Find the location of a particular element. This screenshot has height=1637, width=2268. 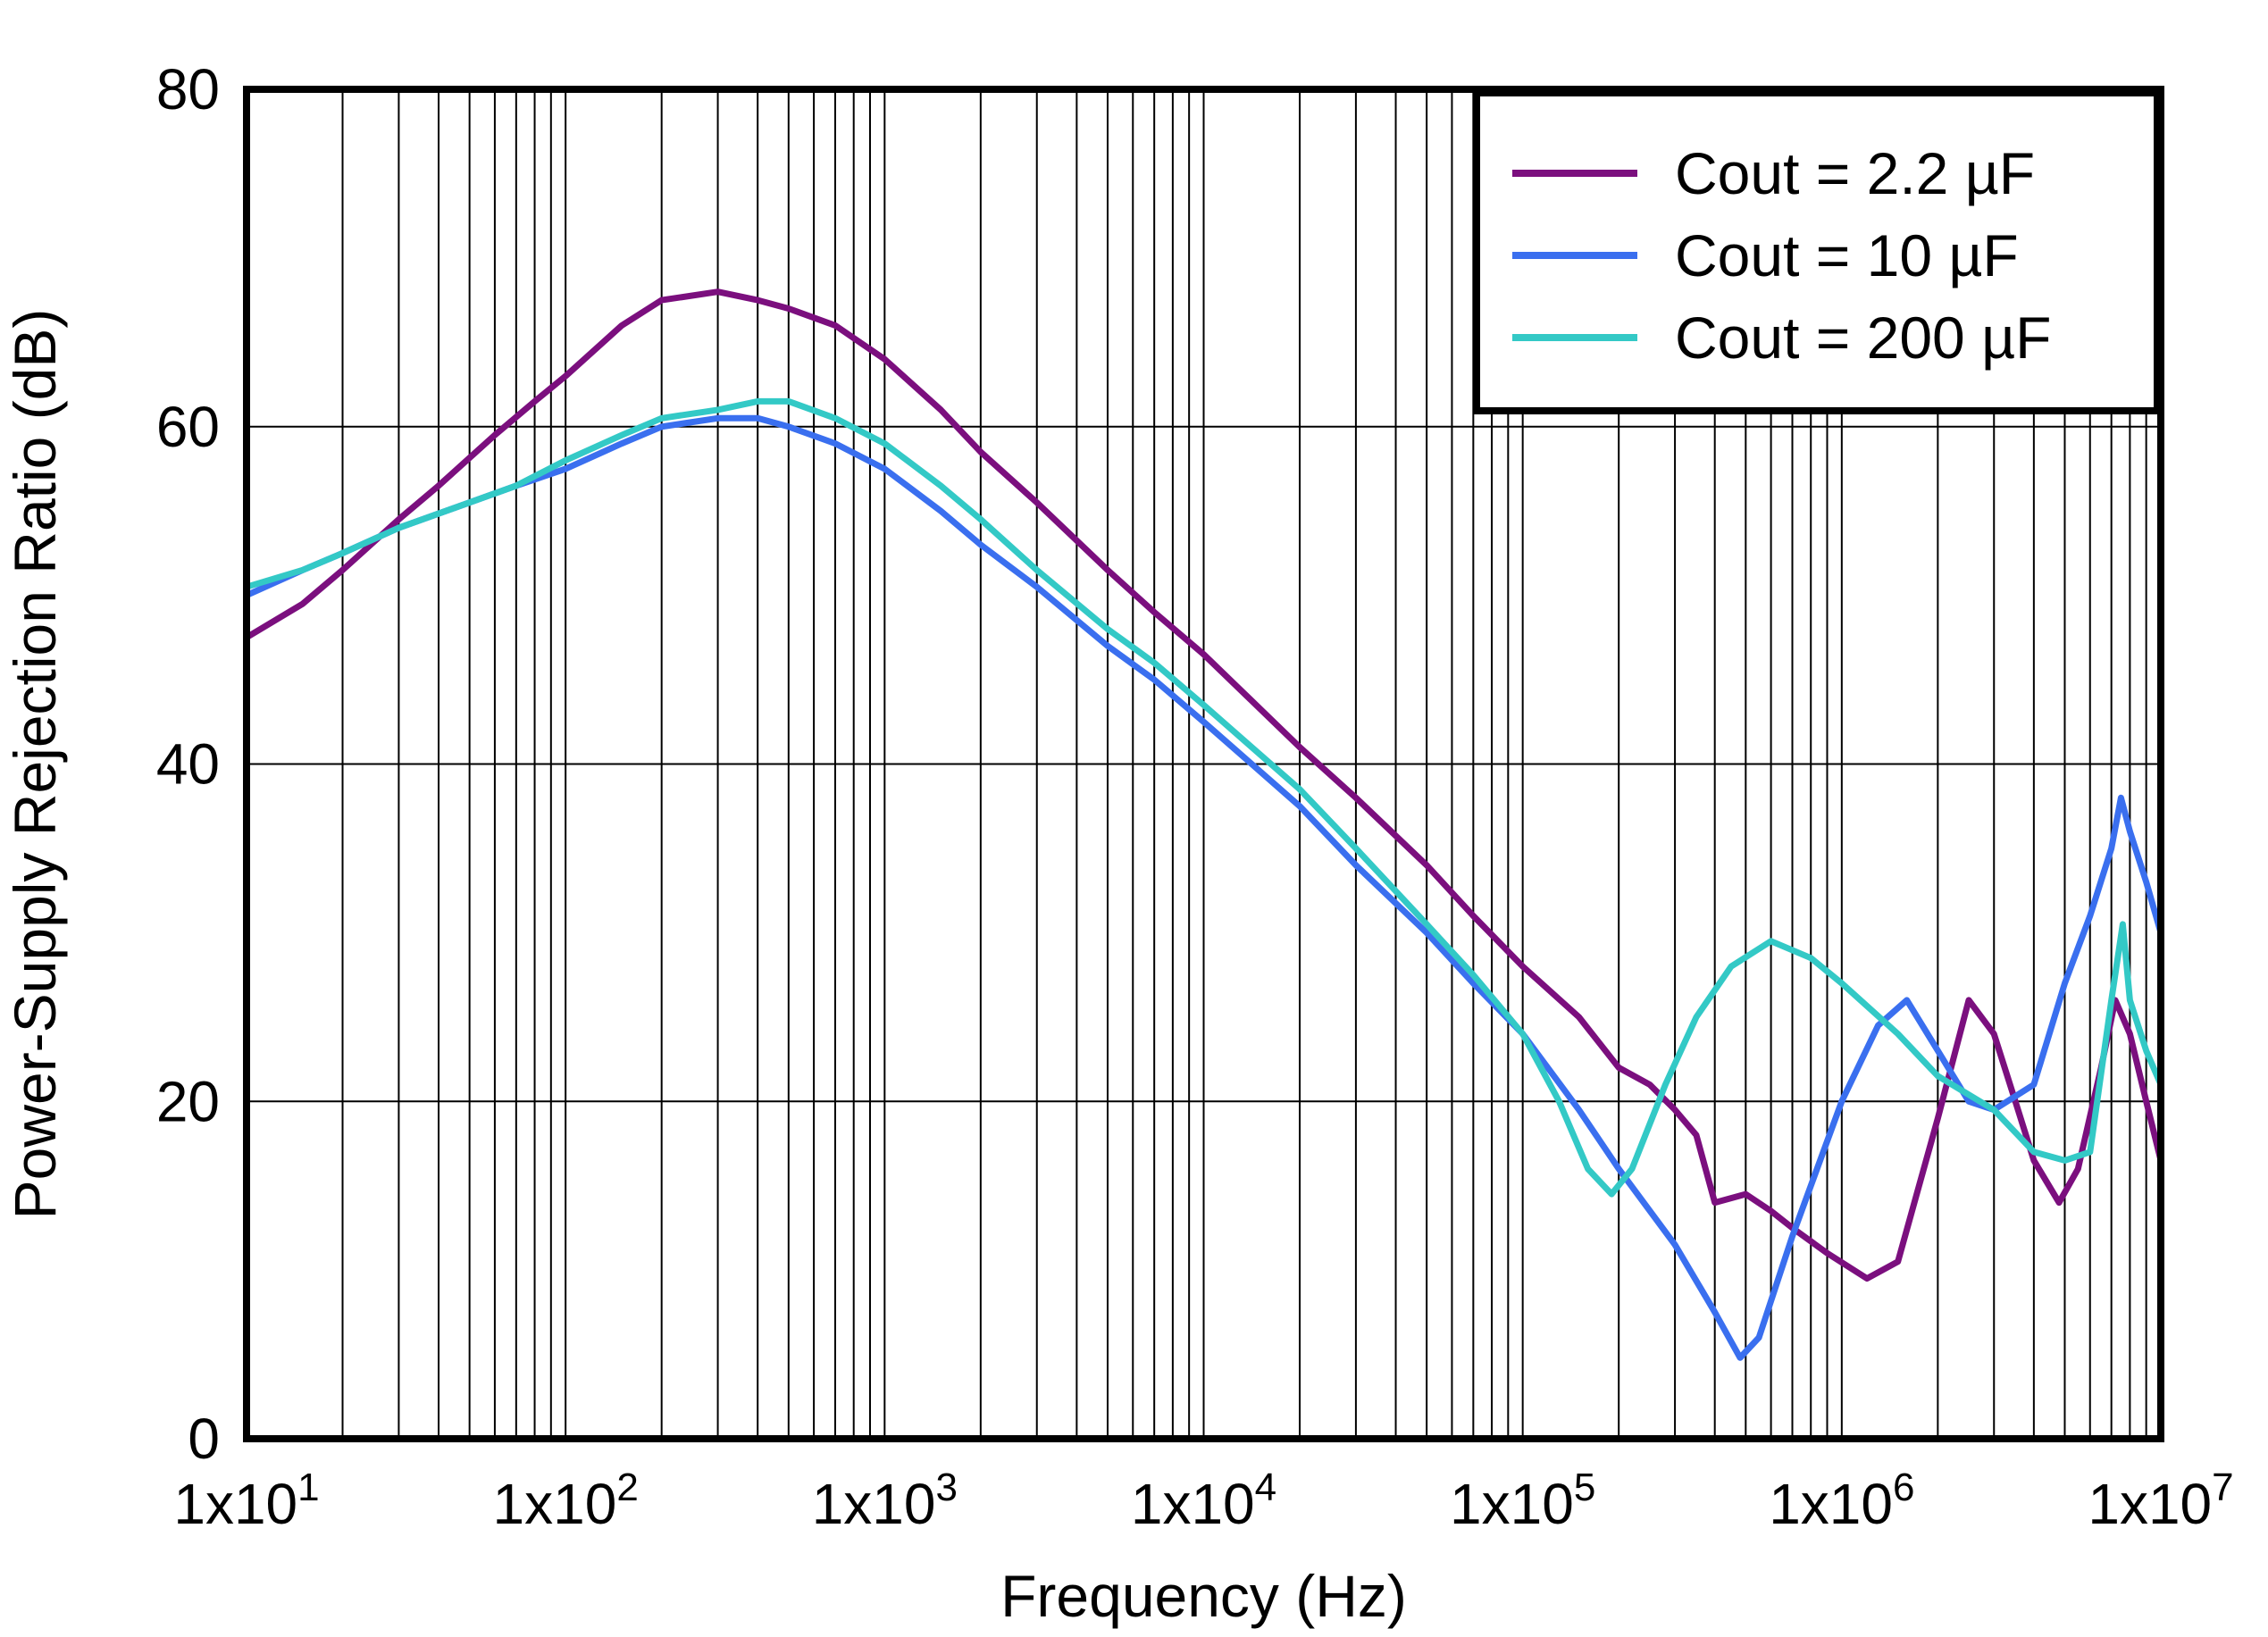

x-tick-label: 1x10⁷ is located at coordinates (2160, 1501).